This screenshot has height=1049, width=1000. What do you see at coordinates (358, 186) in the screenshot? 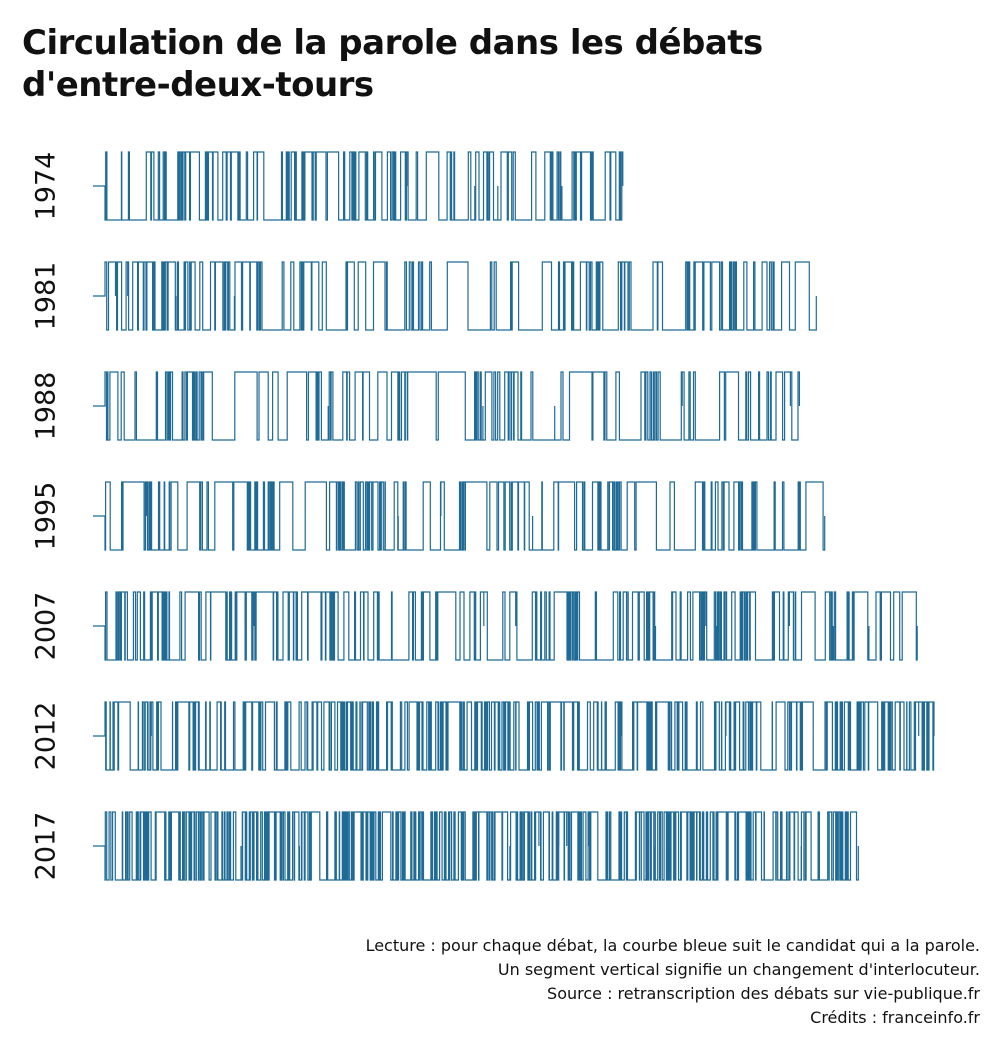
I see `speech-line-1974` at bounding box center [358, 186].